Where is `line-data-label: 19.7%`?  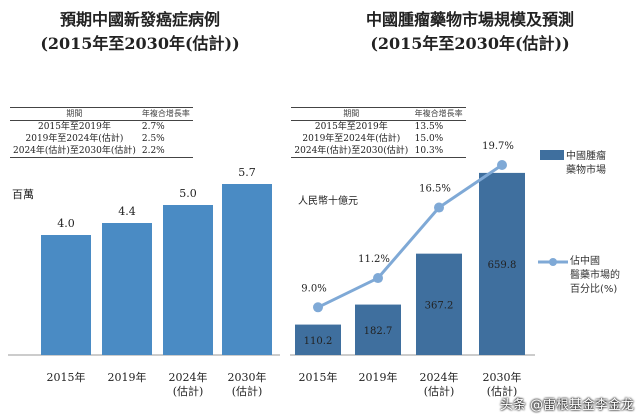 line-data-label: 19.7% is located at coordinates (498, 146).